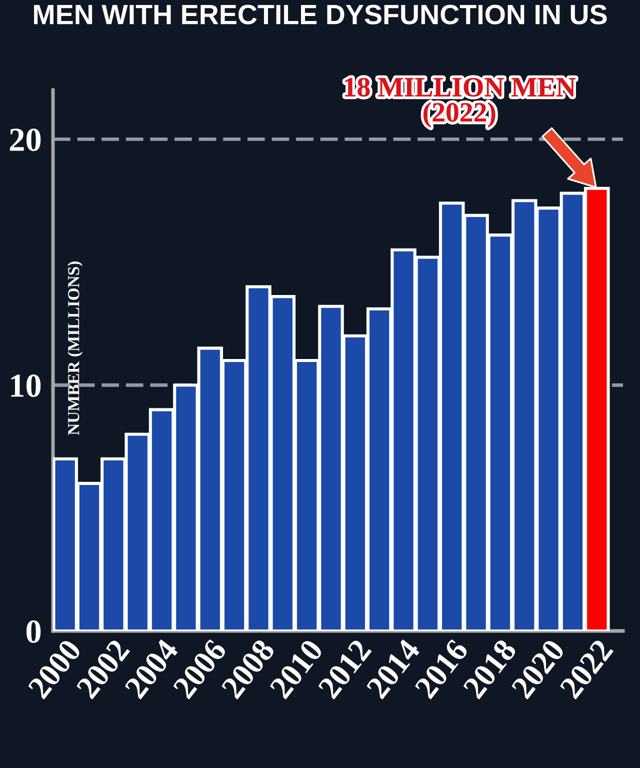  Describe the element at coordinates (320, 14) in the screenshot. I see `chart-title: MEN WITH ERECTILE DYSFUNCTION IN US` at that location.